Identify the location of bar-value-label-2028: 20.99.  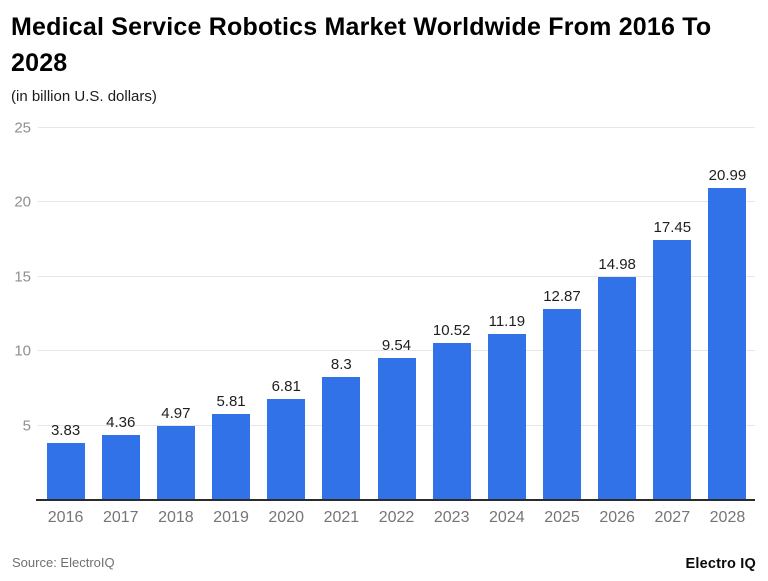
(727, 175).